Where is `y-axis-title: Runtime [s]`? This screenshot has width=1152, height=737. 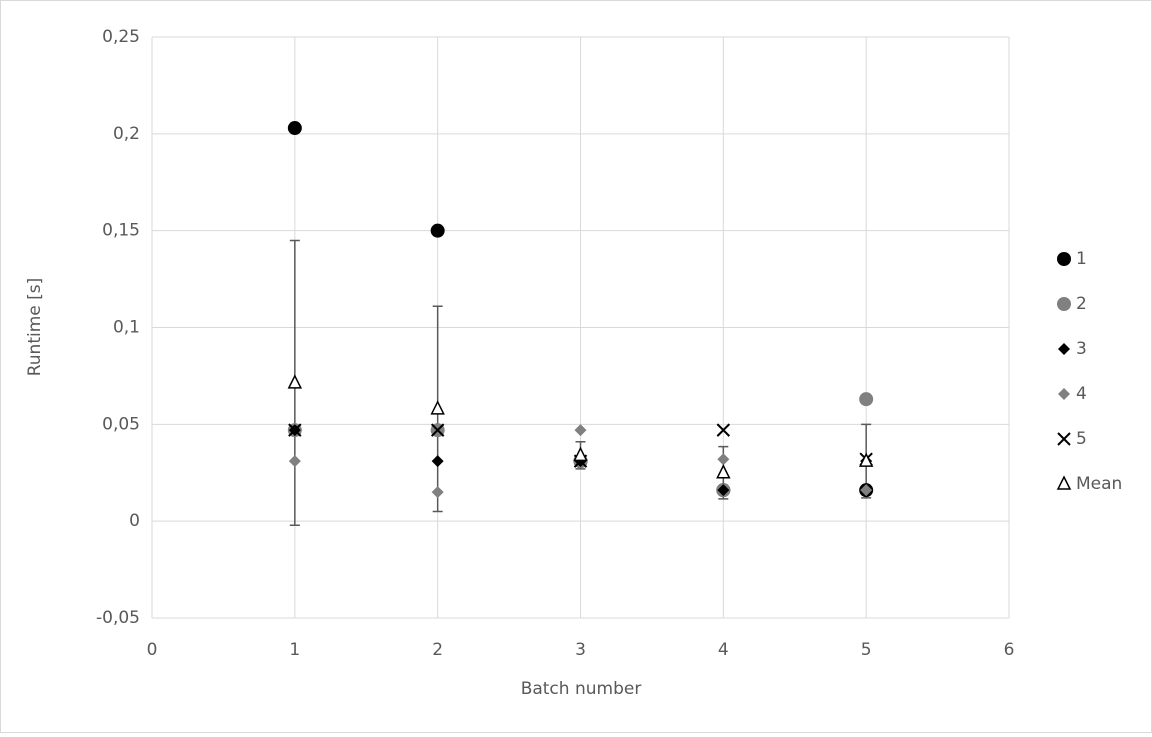
y-axis-title: Runtime [s] is located at coordinates (35, 327).